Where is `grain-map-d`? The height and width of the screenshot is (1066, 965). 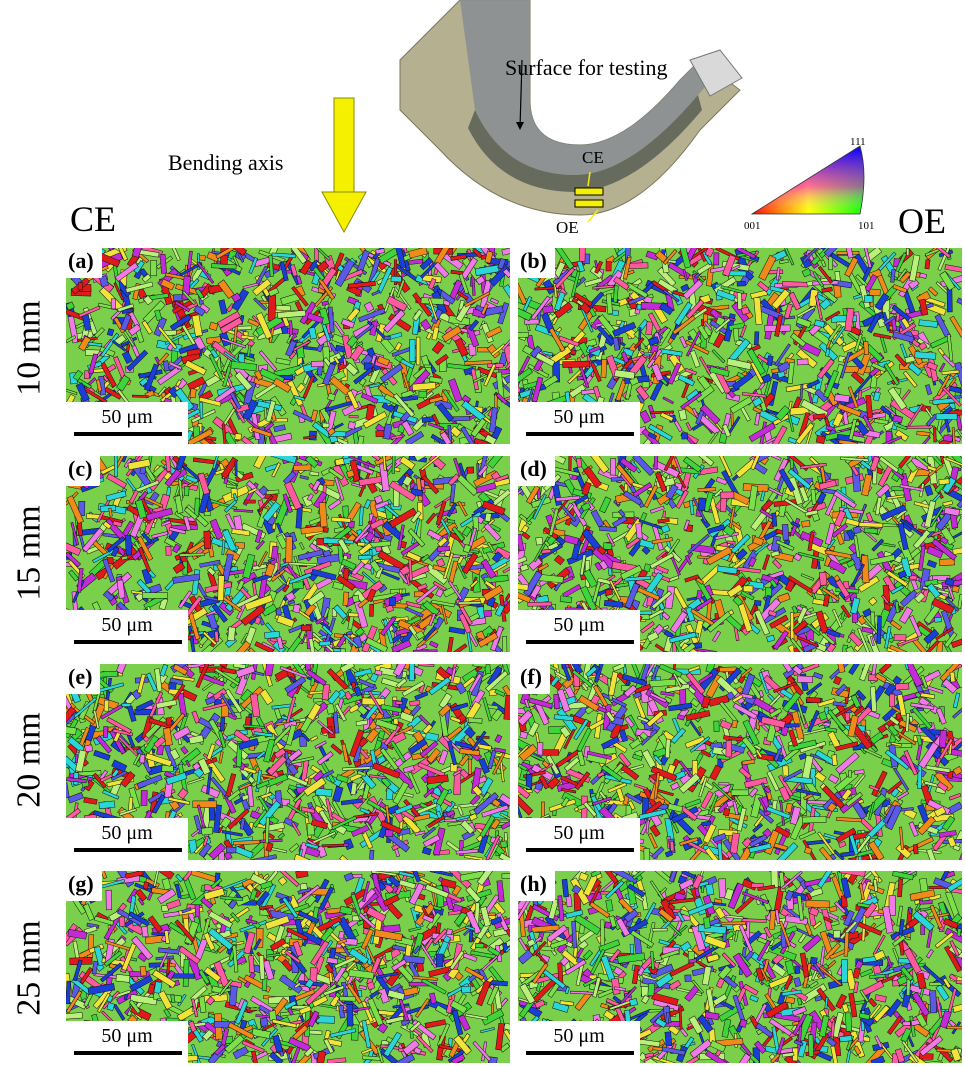 grain-map-d is located at coordinates (740, 554).